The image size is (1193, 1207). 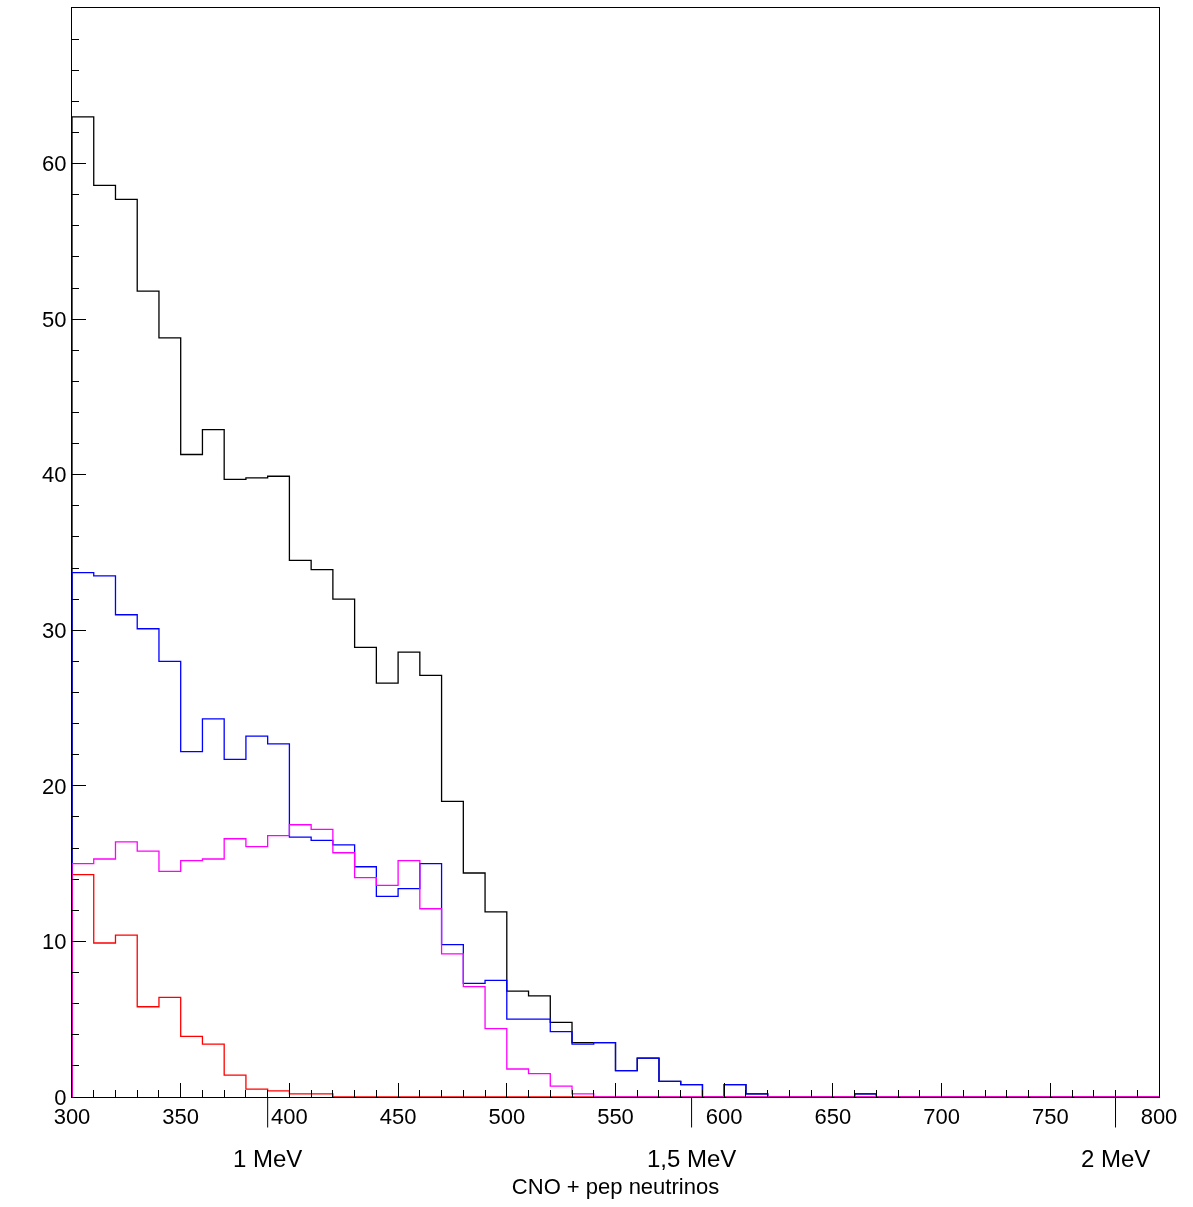 I want to click on x-tick-label: 650, so click(x=833, y=1117).